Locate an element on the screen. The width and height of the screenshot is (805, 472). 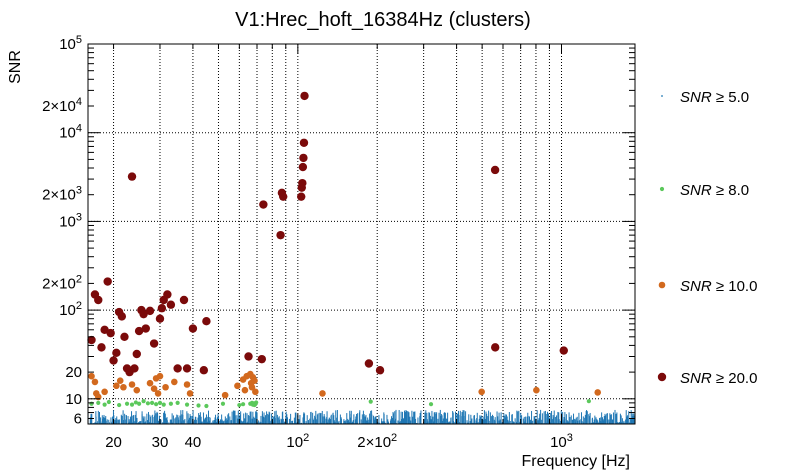
x-tick-label: 10² is located at coordinates (297, 441).